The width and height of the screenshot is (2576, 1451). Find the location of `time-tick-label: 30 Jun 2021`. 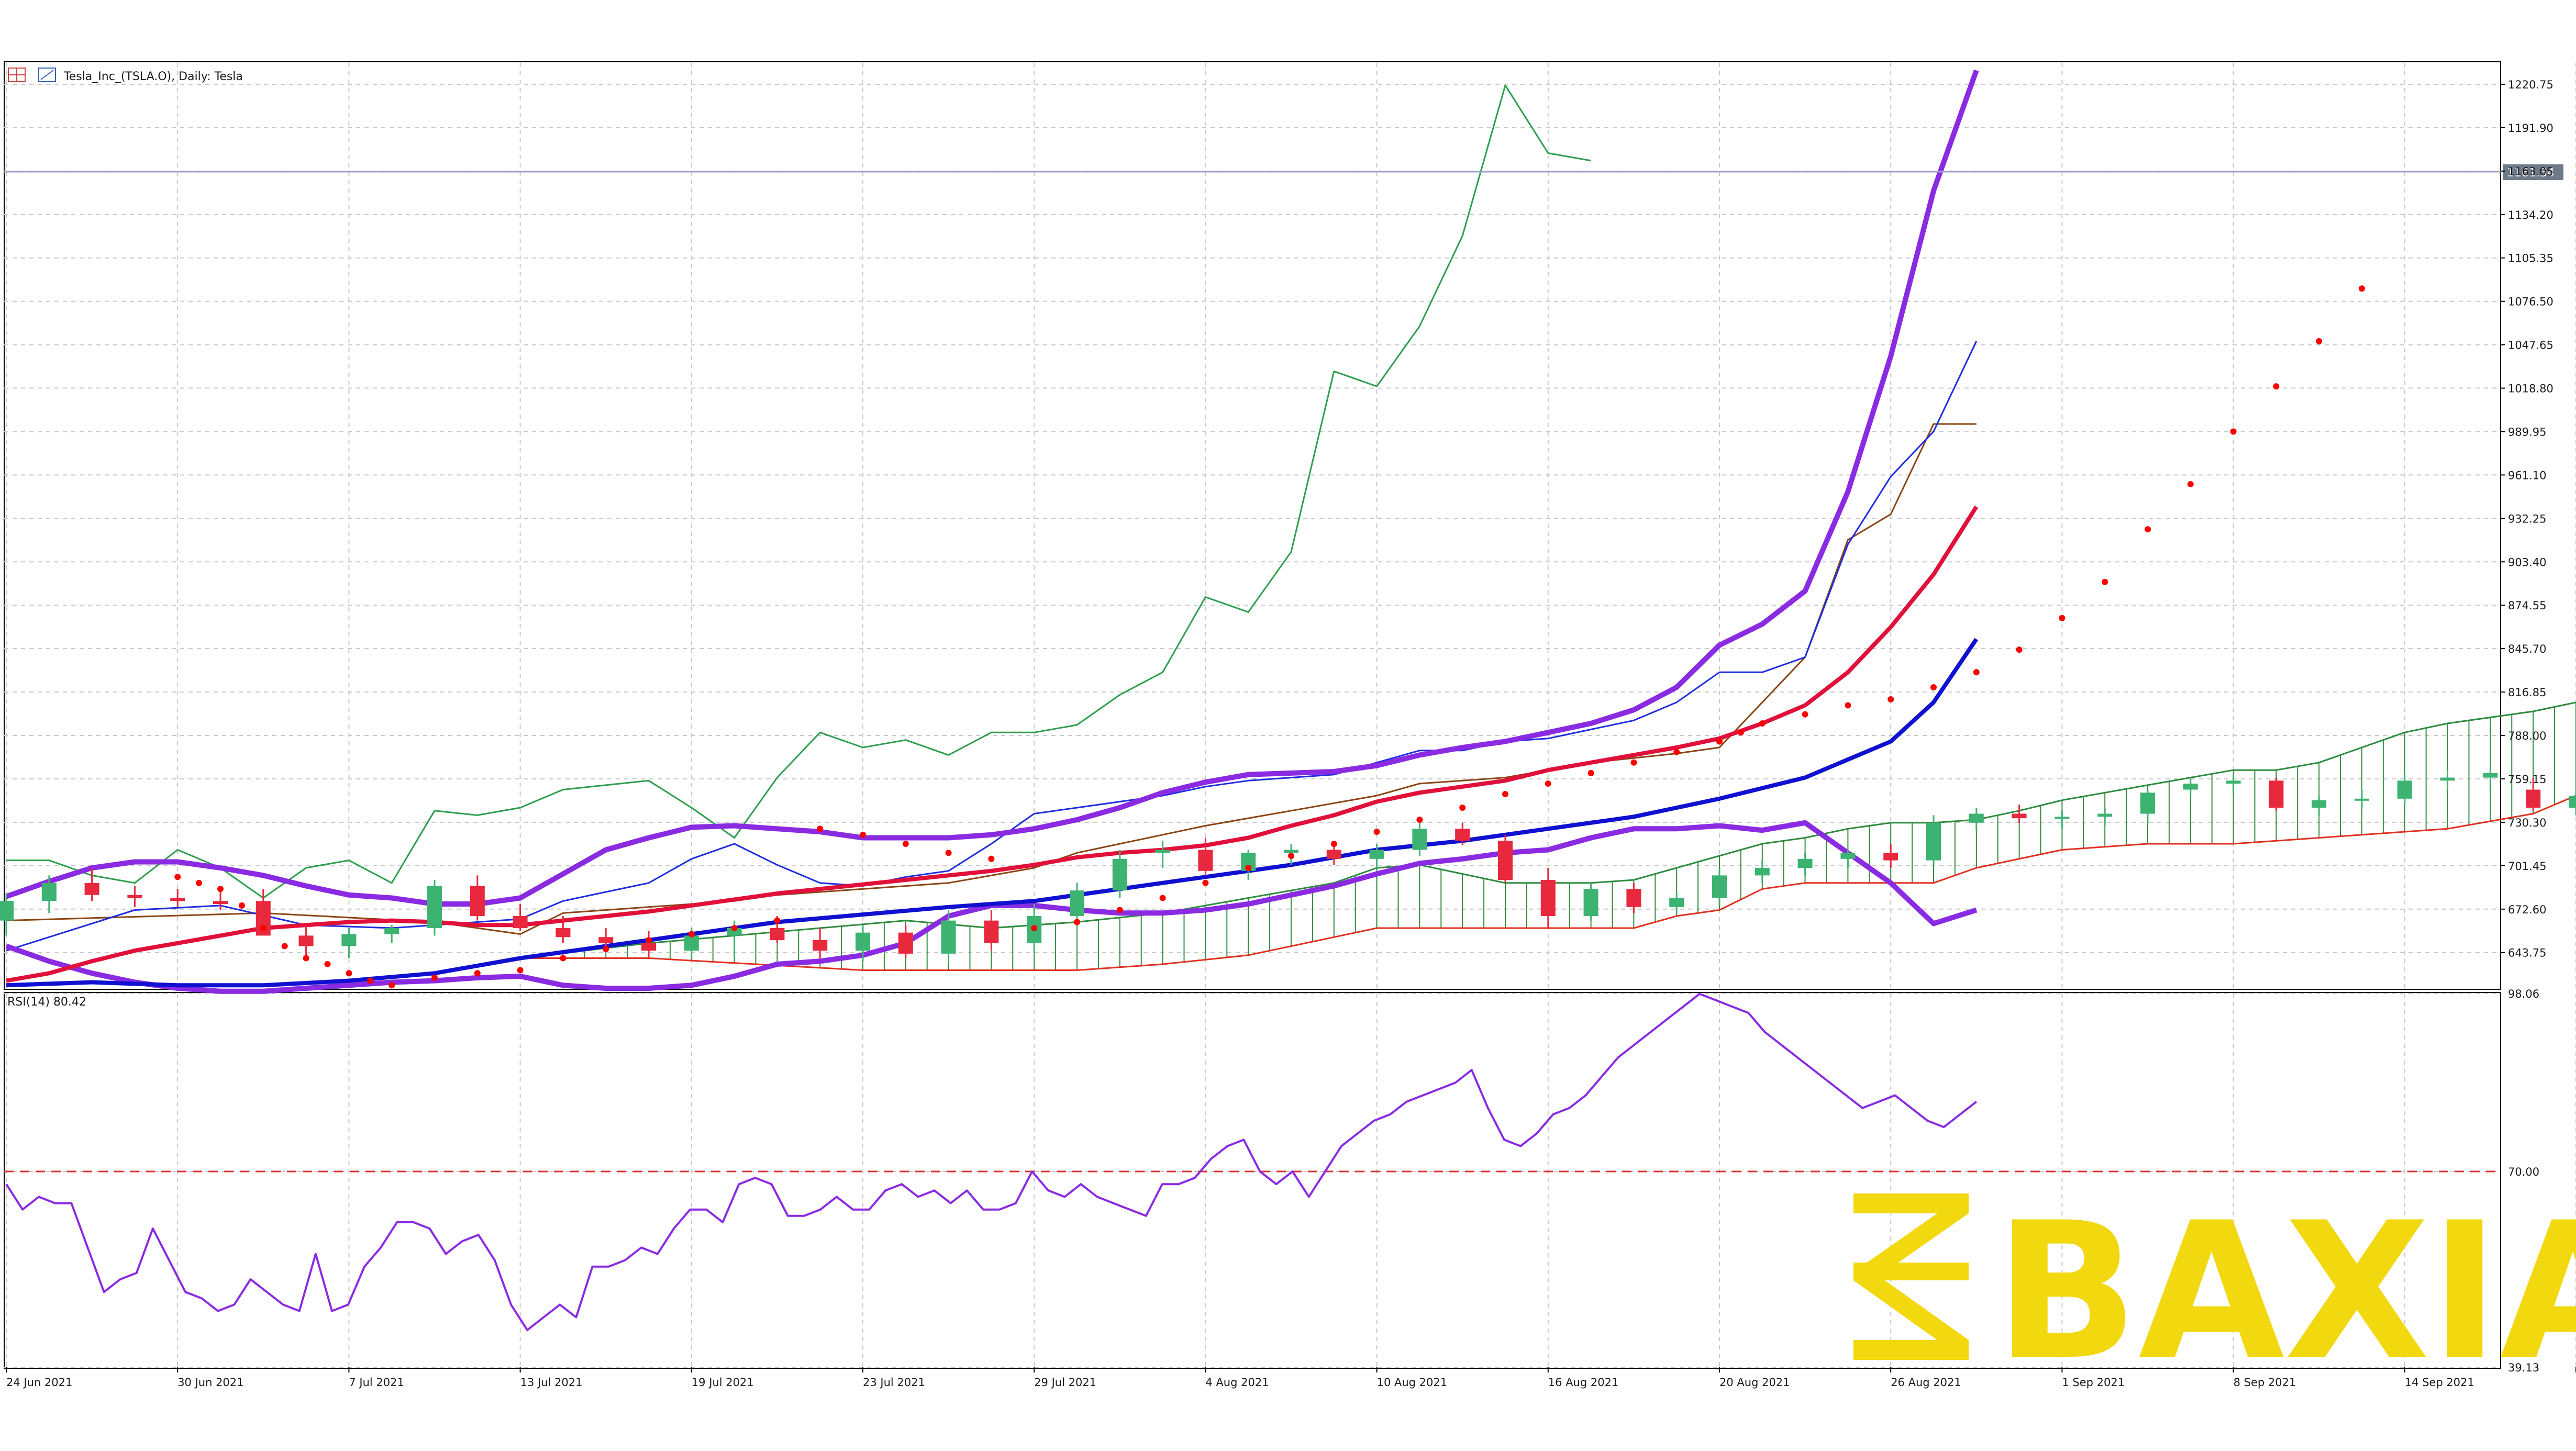

time-tick-label: 30 Jun 2021 is located at coordinates (210, 1383).